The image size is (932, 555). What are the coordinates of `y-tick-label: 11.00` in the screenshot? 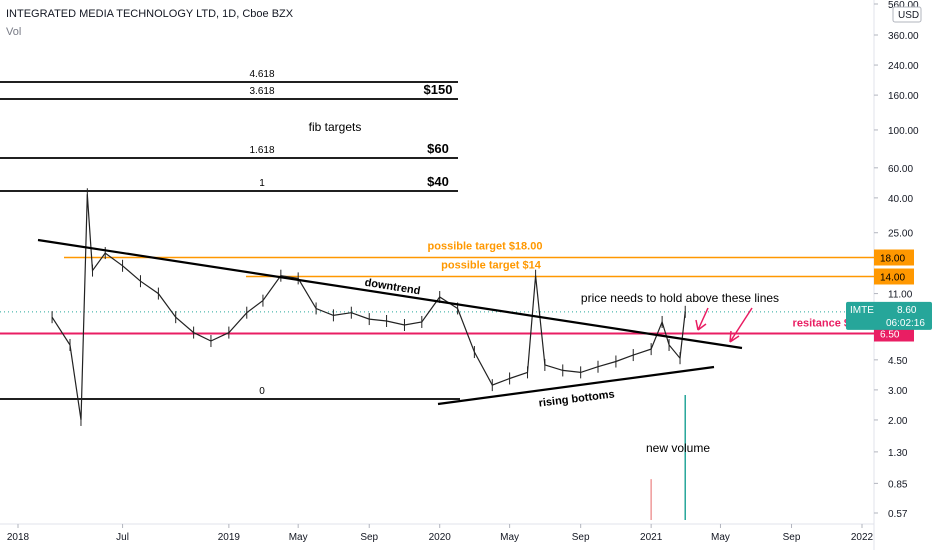 It's located at (900, 295).